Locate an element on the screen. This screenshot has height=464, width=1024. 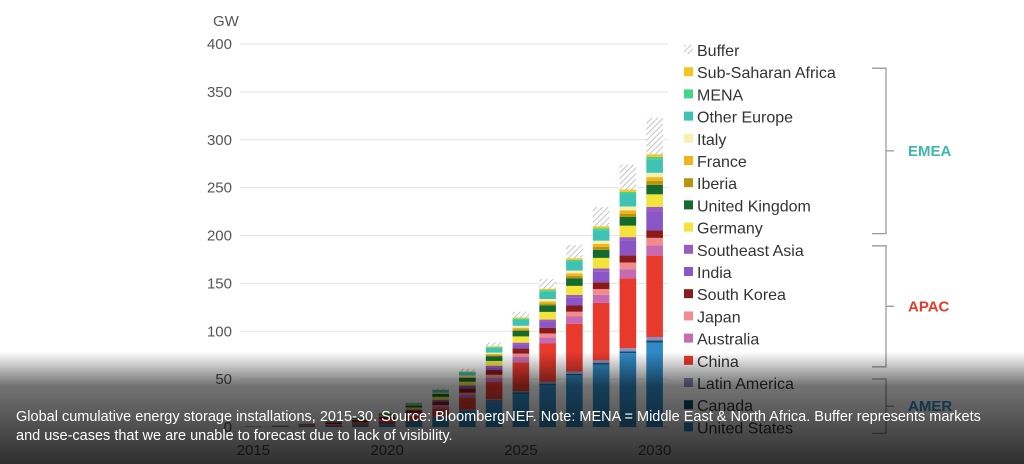
legend-swatch-india is located at coordinates (688, 271).